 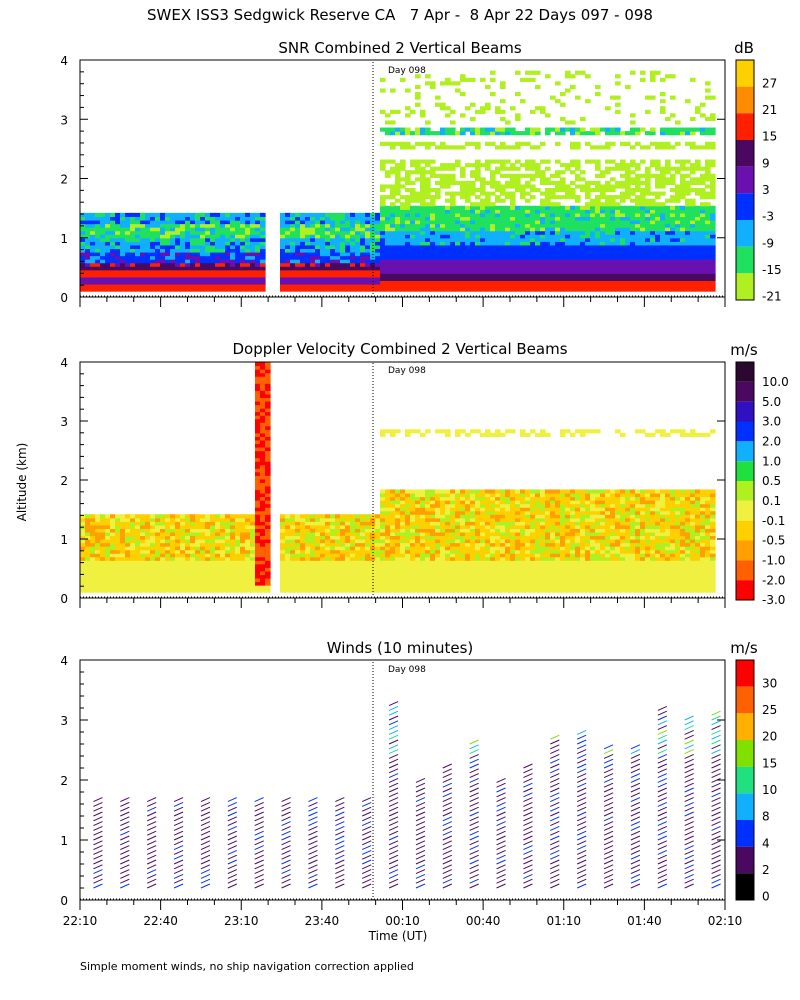 What do you see at coordinates (769, 83) in the screenshot?
I see `colorbar-label: 27` at bounding box center [769, 83].